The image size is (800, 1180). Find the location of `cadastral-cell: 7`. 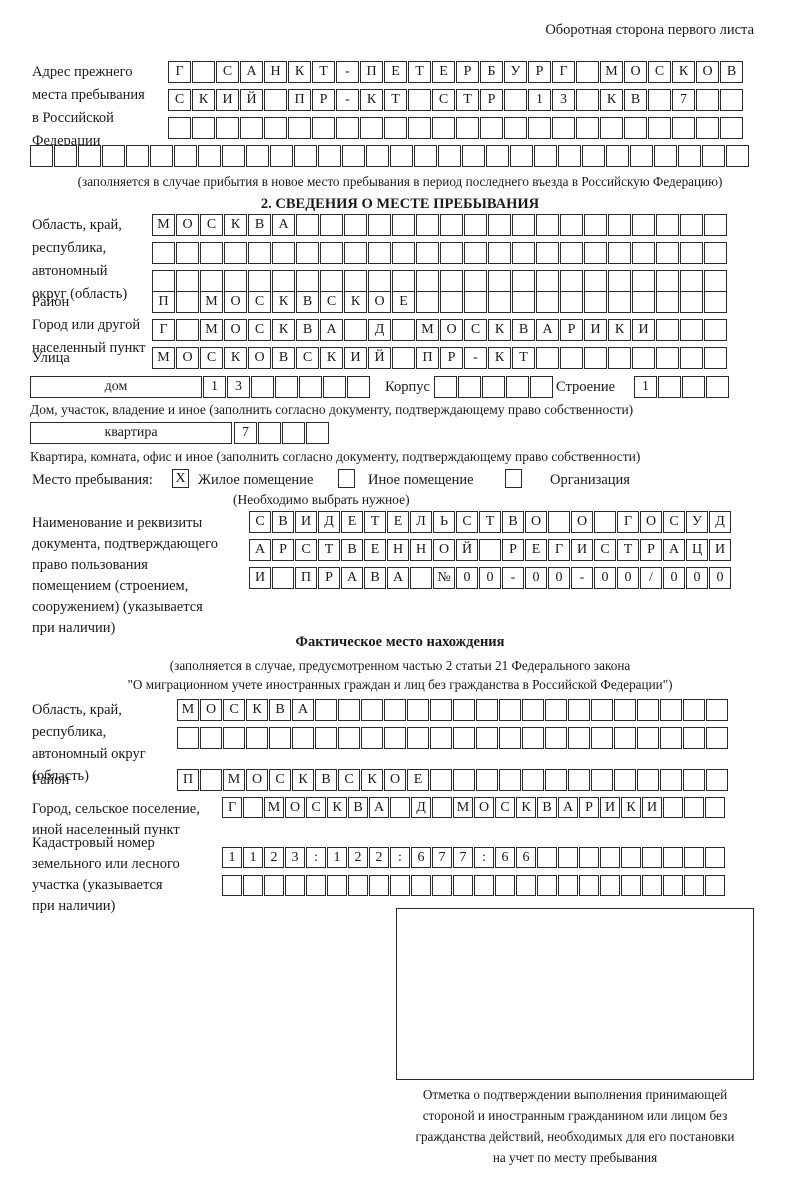

cadastral-cell: 7 is located at coordinates (463, 857).